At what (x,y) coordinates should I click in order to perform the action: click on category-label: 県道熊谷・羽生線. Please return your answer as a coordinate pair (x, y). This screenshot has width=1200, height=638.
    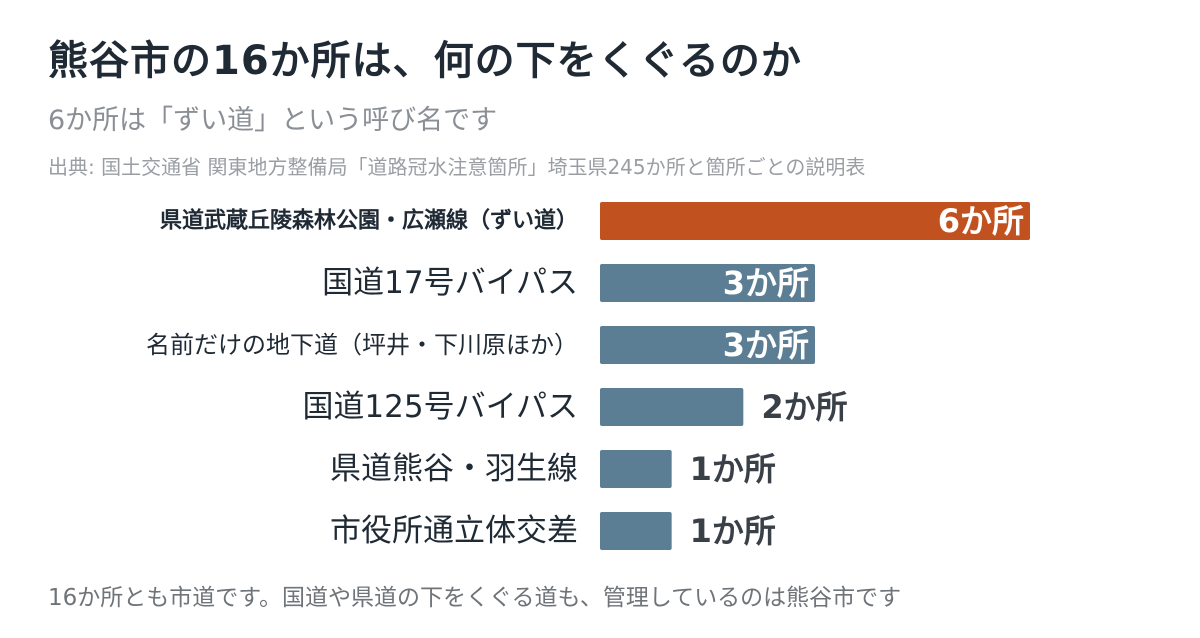
    Looking at the image, I should click on (454, 469).